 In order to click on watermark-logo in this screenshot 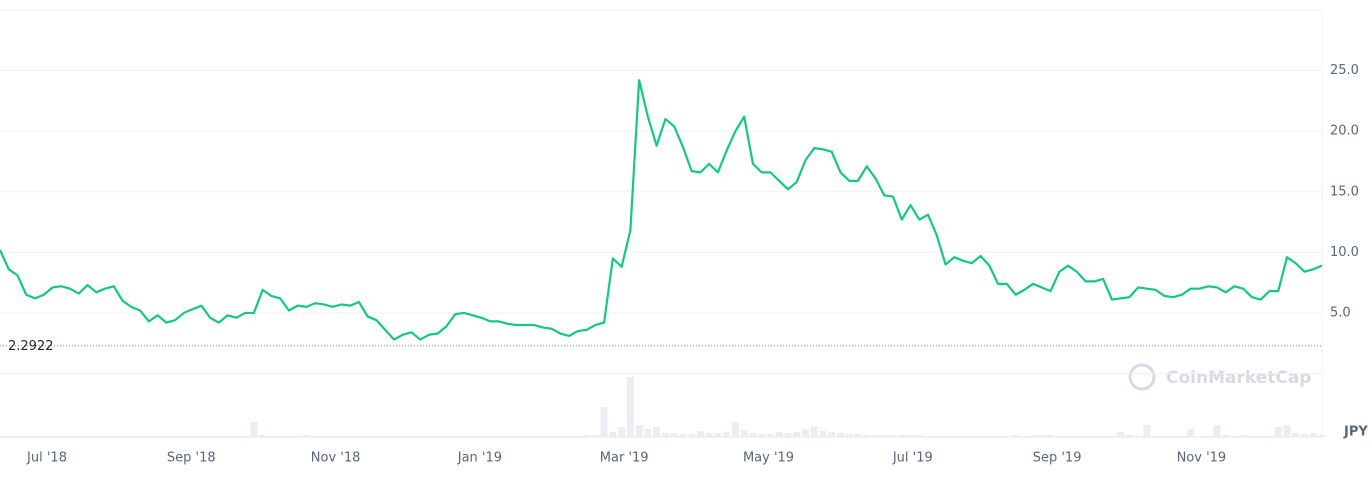, I will do `click(1142, 377)`.